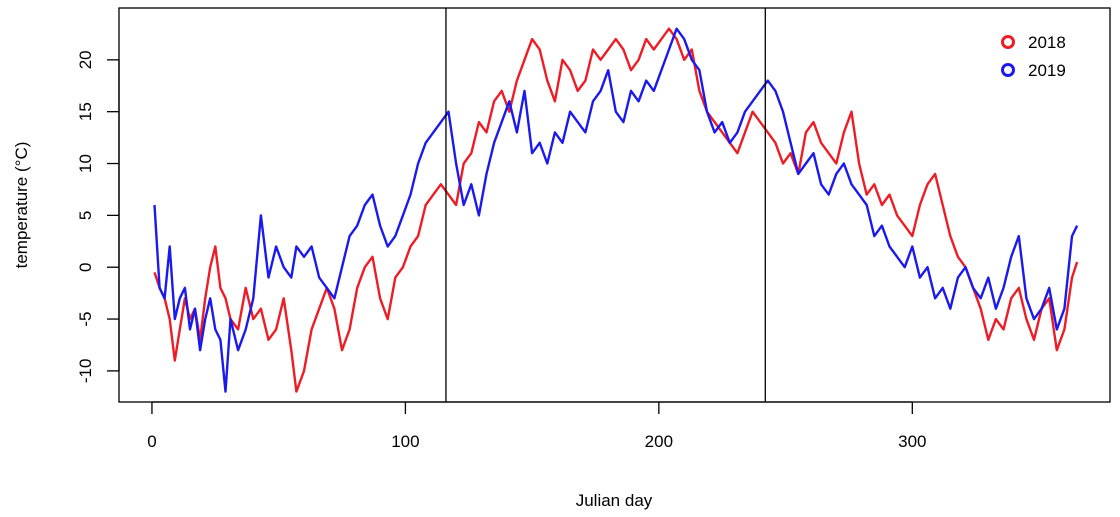 Image resolution: width=1120 pixels, height=517 pixels. I want to click on y-tick-label--10: -10, so click(85, 371).